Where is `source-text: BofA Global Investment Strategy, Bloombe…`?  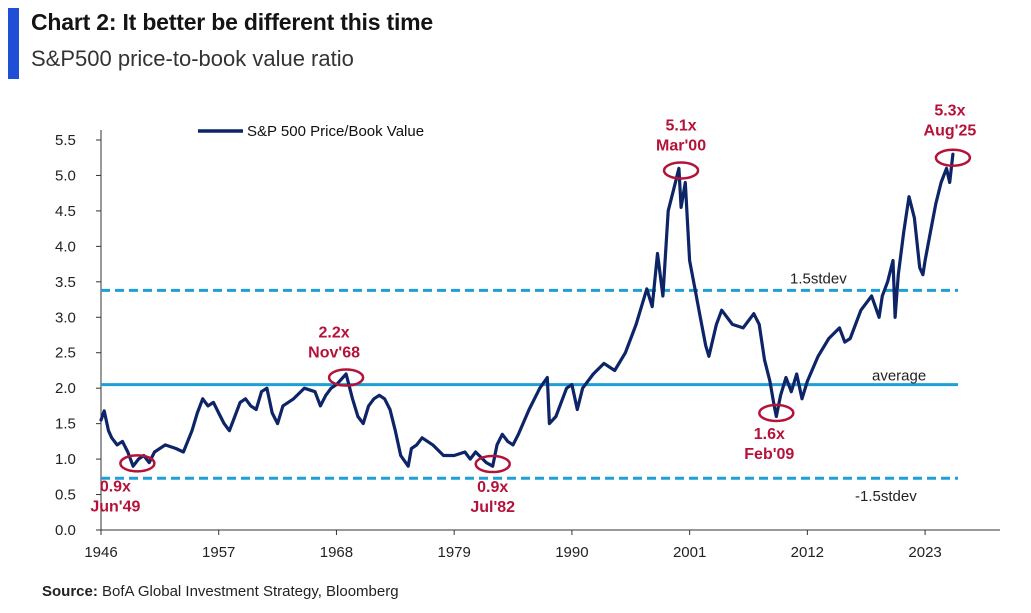 source-text: BofA Global Investment Strategy, Bloombe… is located at coordinates (250, 591).